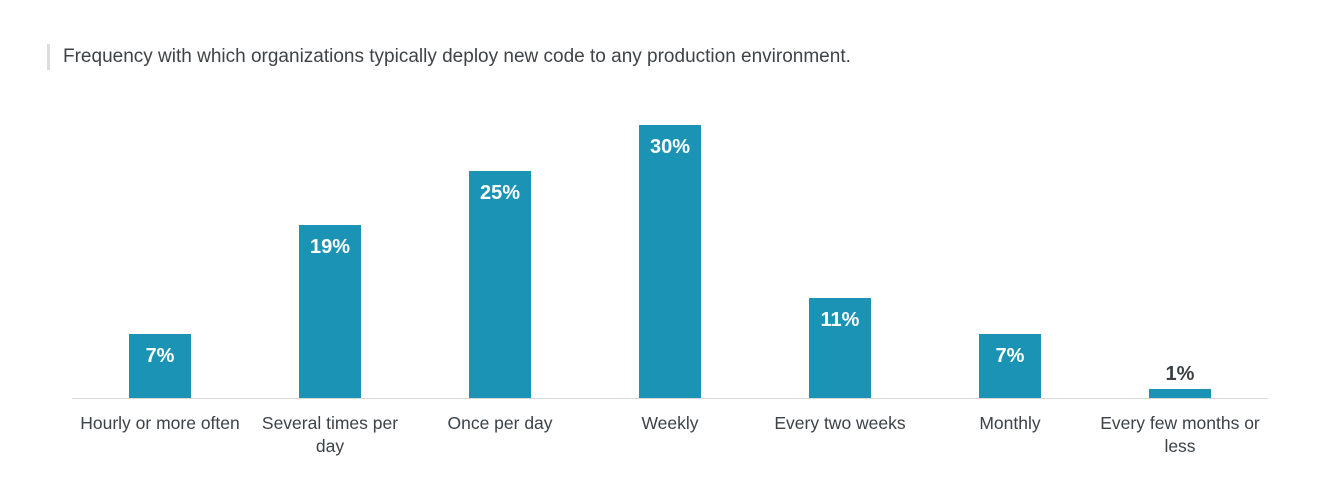 The image size is (1334, 503). What do you see at coordinates (500, 193) in the screenshot?
I see `bar-value-label: 25%` at bounding box center [500, 193].